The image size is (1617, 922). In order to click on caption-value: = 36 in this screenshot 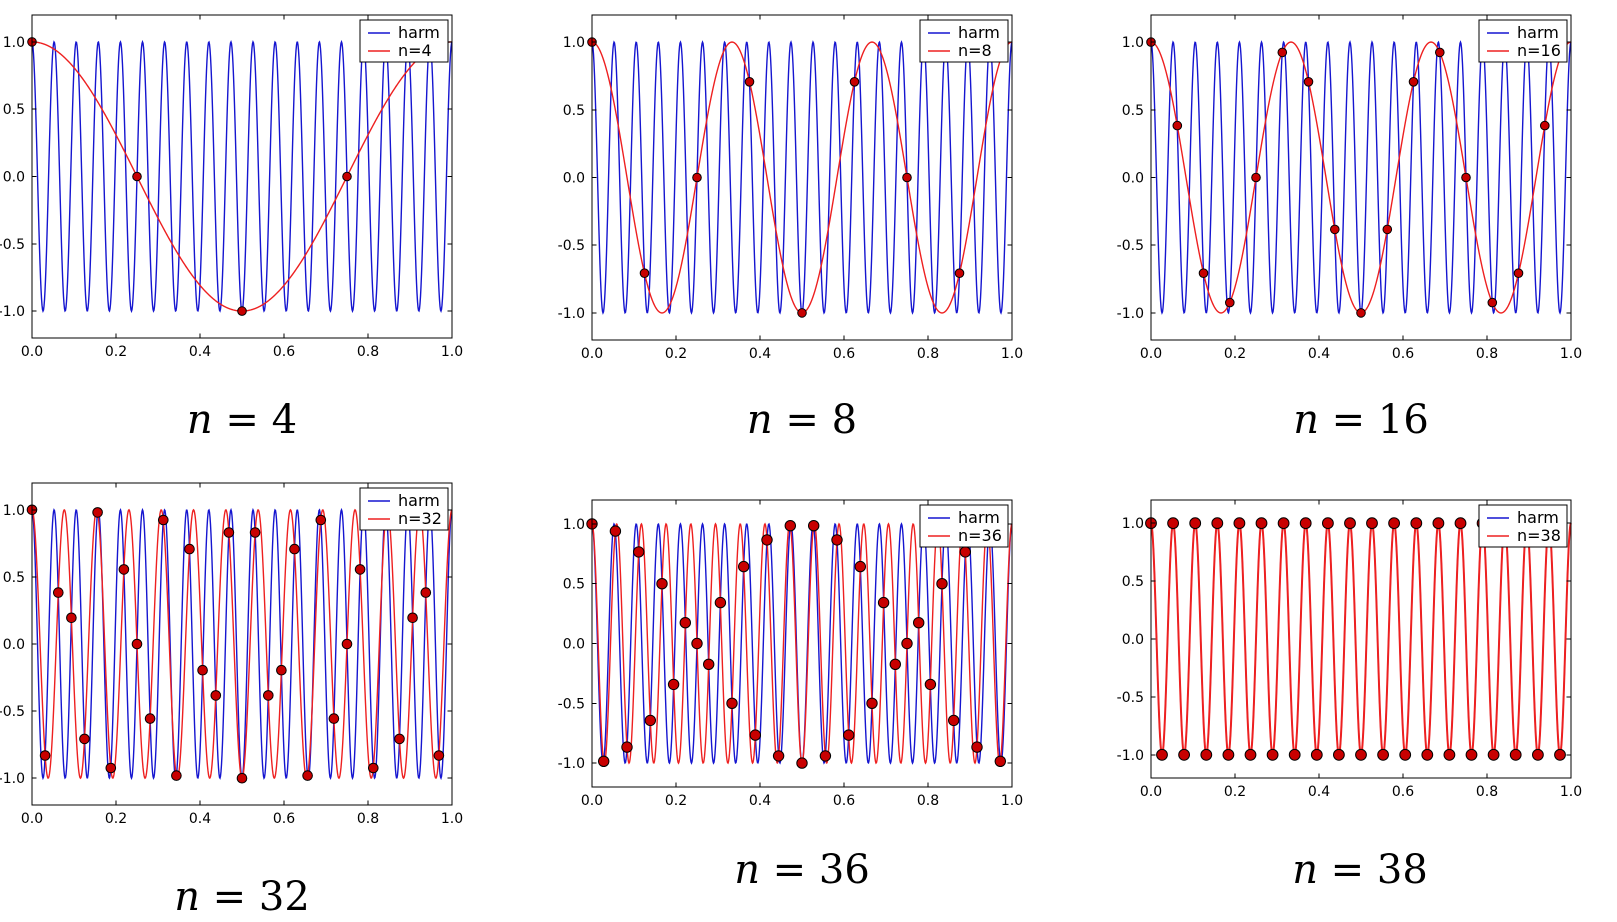, I will do `click(814, 870)`.